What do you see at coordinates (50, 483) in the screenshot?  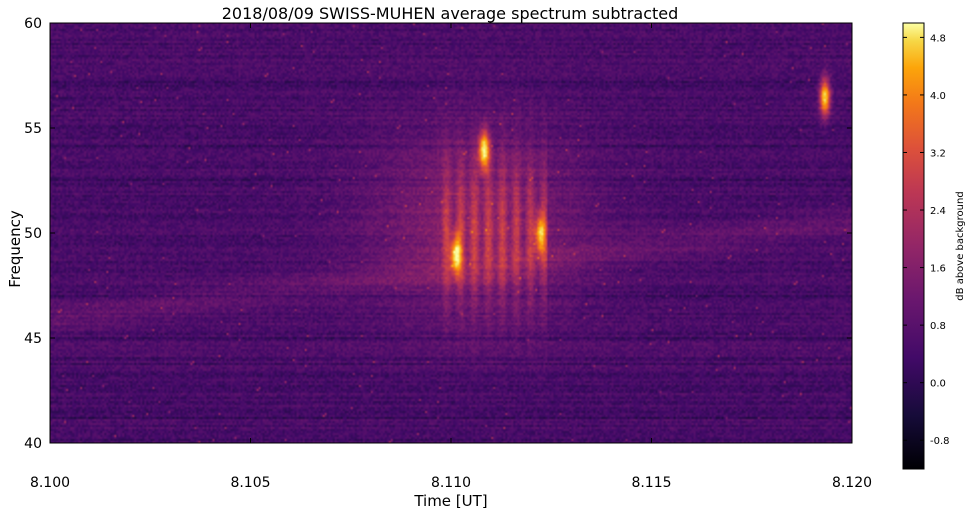 I see `x-tick-label: 8.100` at bounding box center [50, 483].